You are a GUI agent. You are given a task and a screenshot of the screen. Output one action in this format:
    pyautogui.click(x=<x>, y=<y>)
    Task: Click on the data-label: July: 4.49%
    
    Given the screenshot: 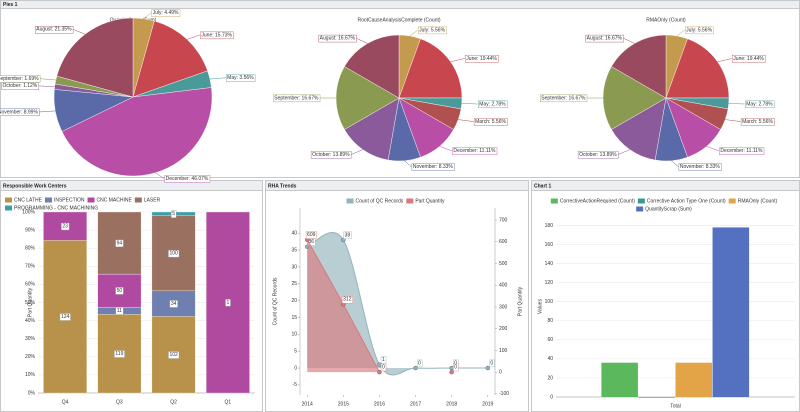 What is the action you would take?
    pyautogui.click(x=166, y=13)
    